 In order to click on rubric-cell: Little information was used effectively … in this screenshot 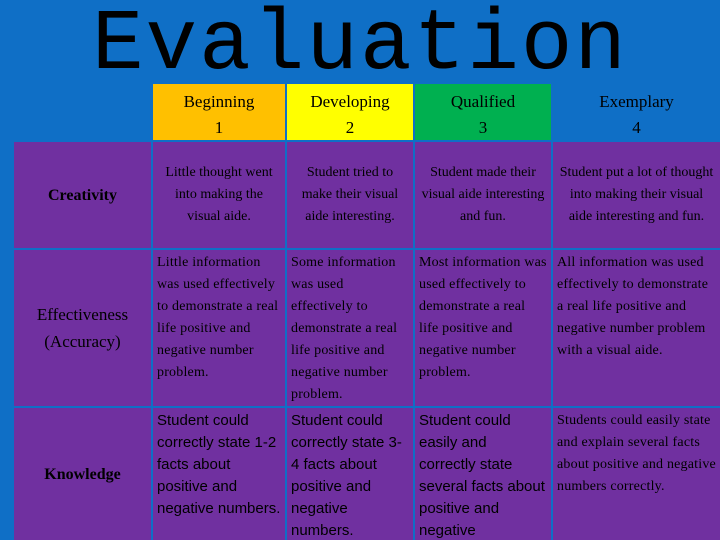, I will do `click(219, 328)`.